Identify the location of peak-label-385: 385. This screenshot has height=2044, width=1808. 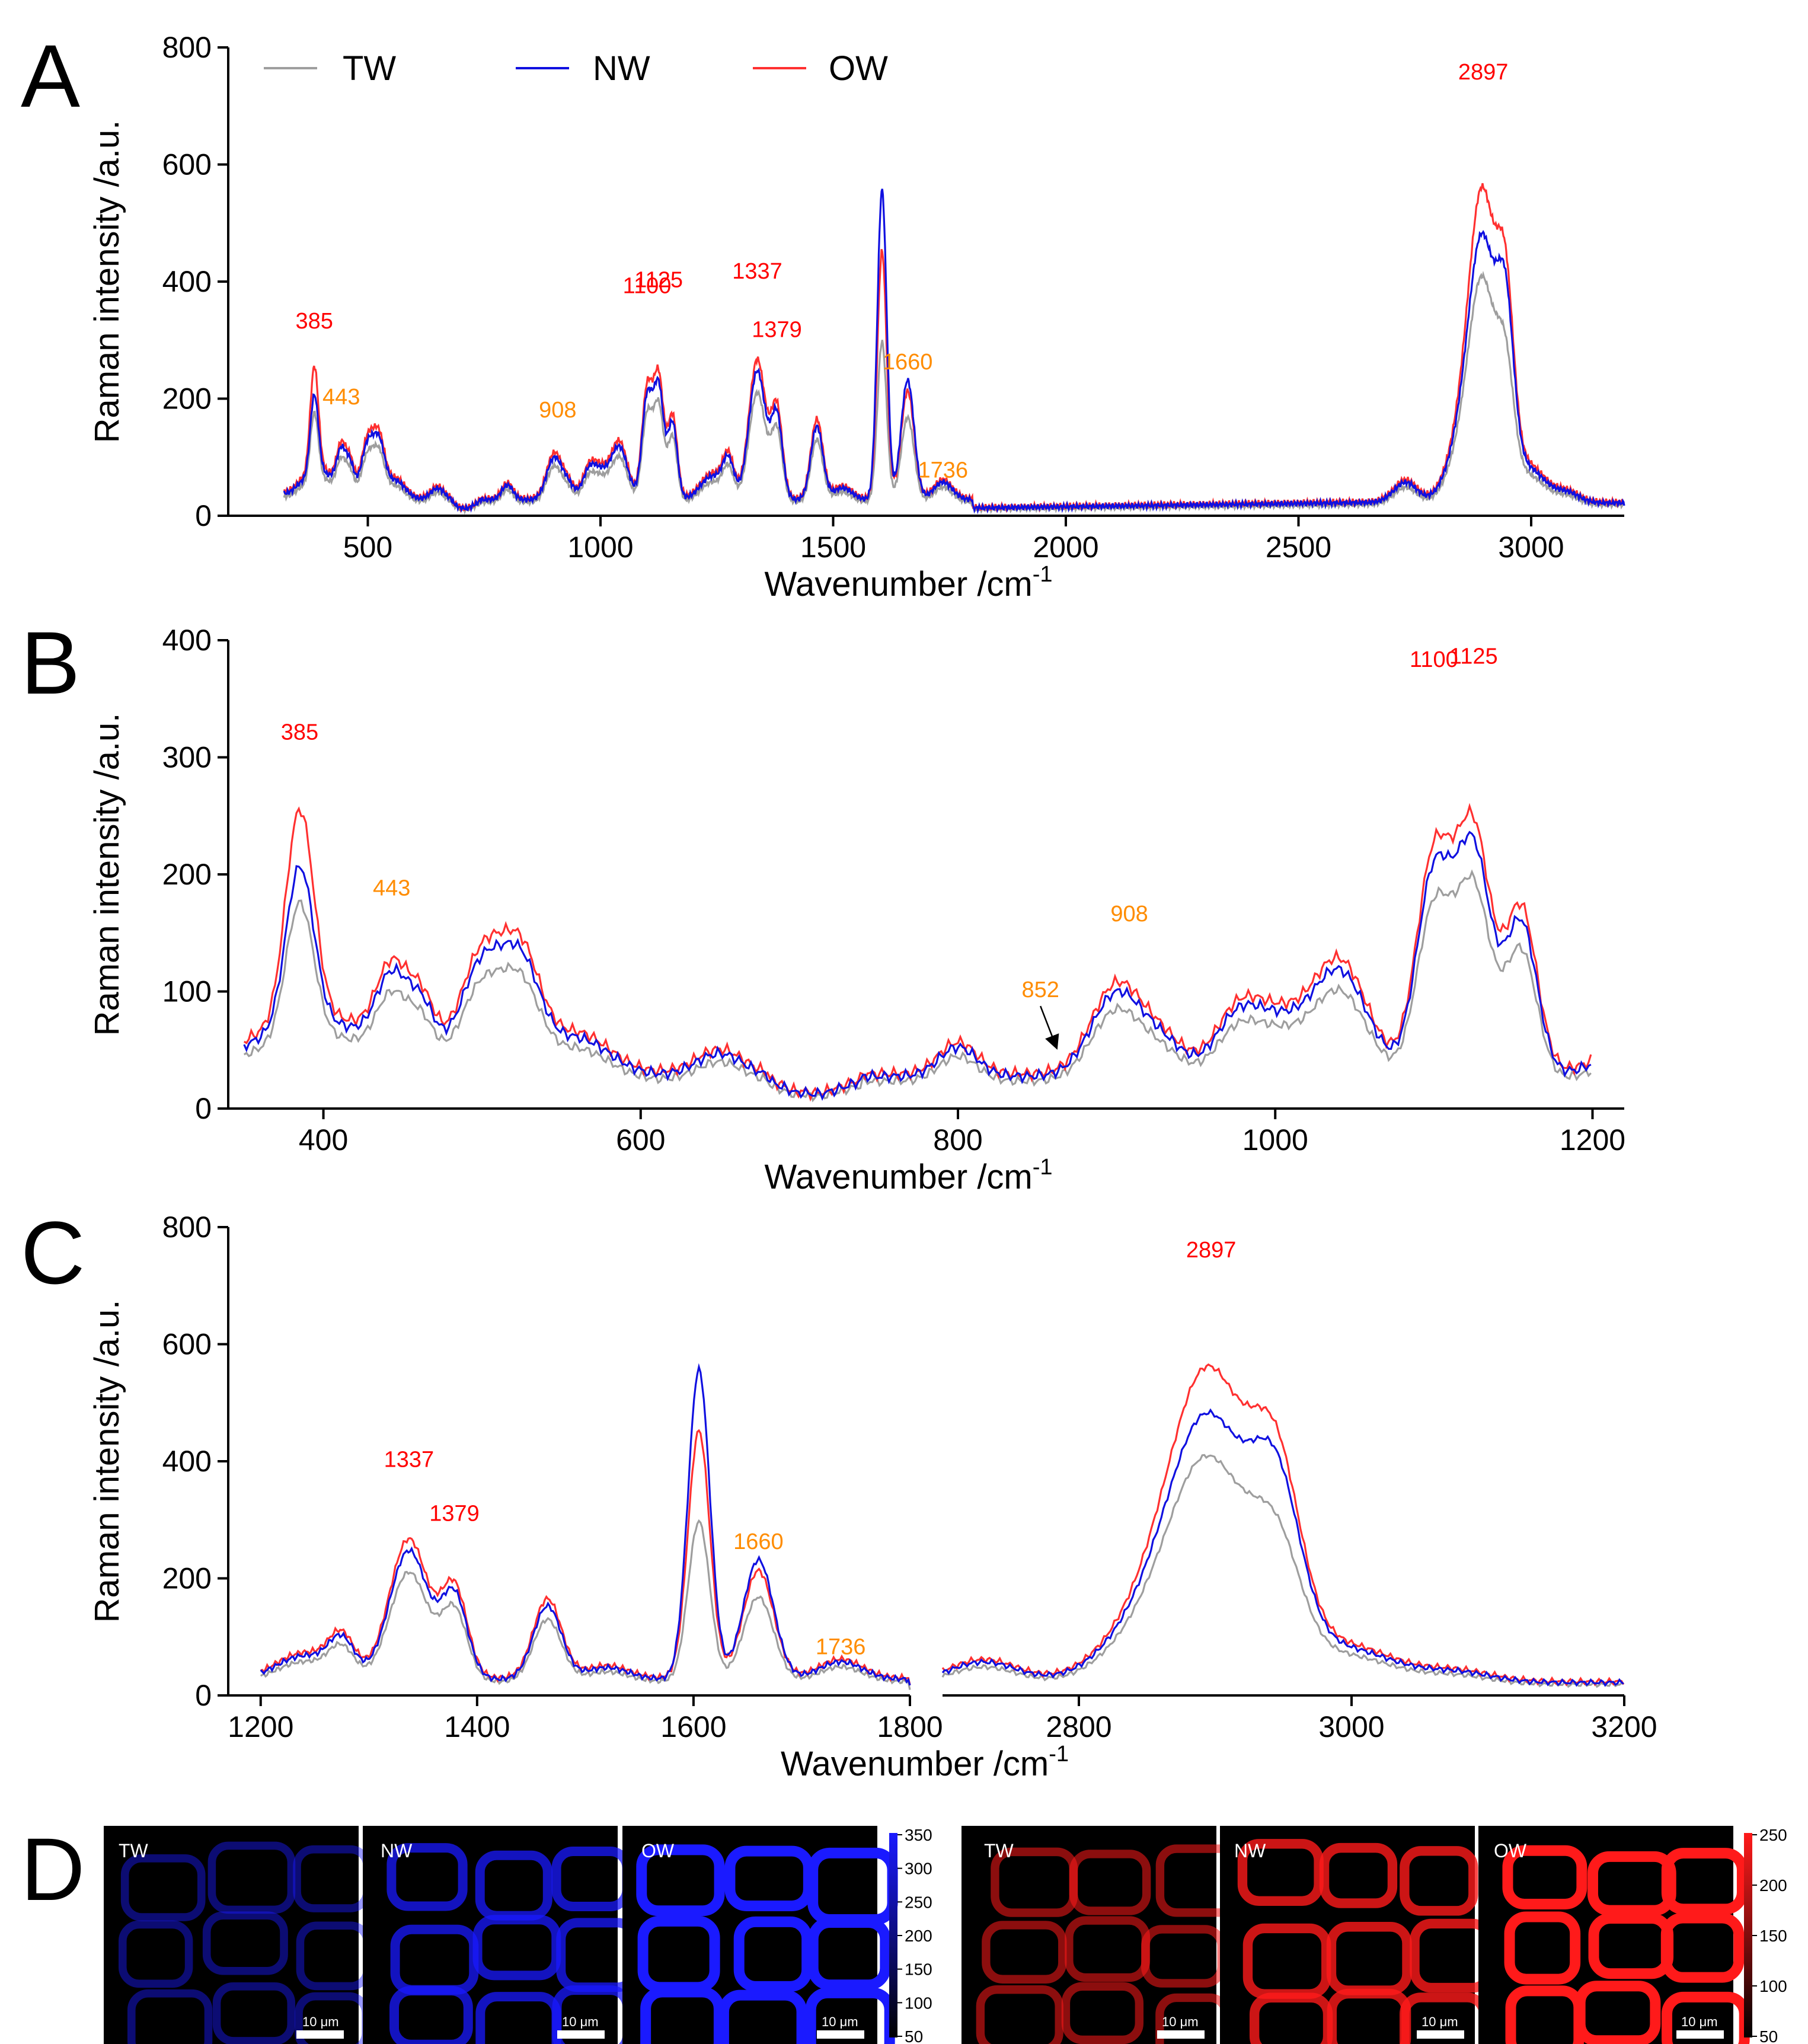
(299, 732).